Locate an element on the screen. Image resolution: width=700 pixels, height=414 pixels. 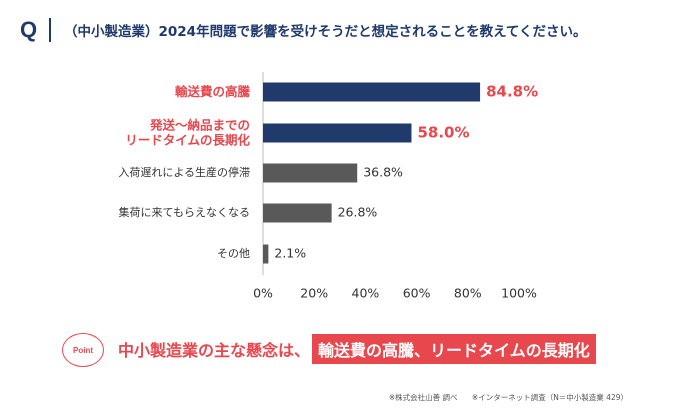
summary-lead: 中小製造業の主な懸念は、 is located at coordinates (214, 350).